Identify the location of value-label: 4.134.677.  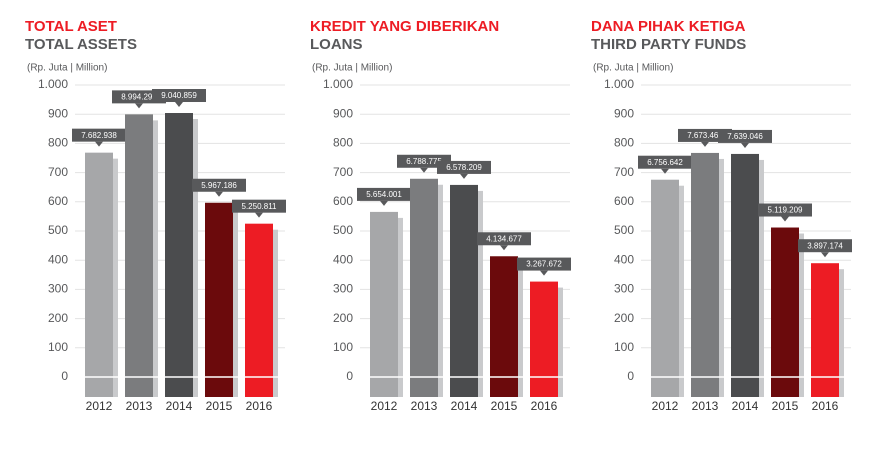
(504, 238).